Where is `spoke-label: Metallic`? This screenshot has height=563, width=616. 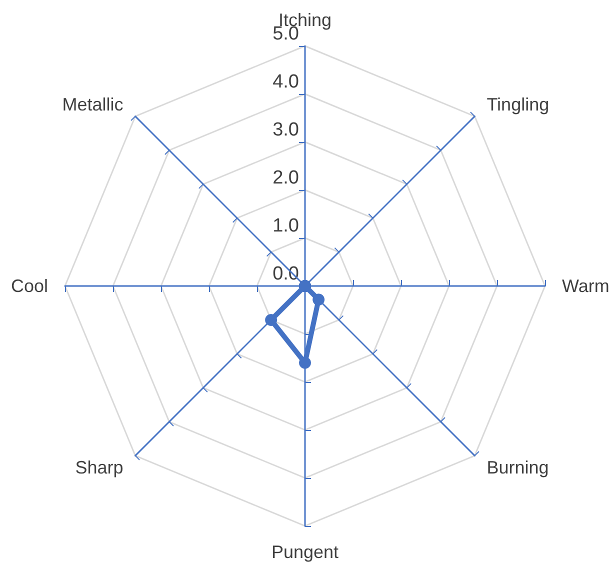
spoke-label: Metallic is located at coordinates (93, 104).